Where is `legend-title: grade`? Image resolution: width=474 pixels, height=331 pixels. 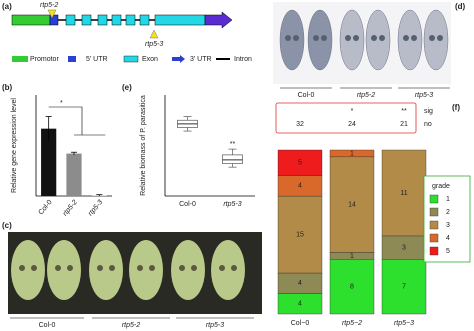
legend-title: grade is located at coordinates (441, 186).